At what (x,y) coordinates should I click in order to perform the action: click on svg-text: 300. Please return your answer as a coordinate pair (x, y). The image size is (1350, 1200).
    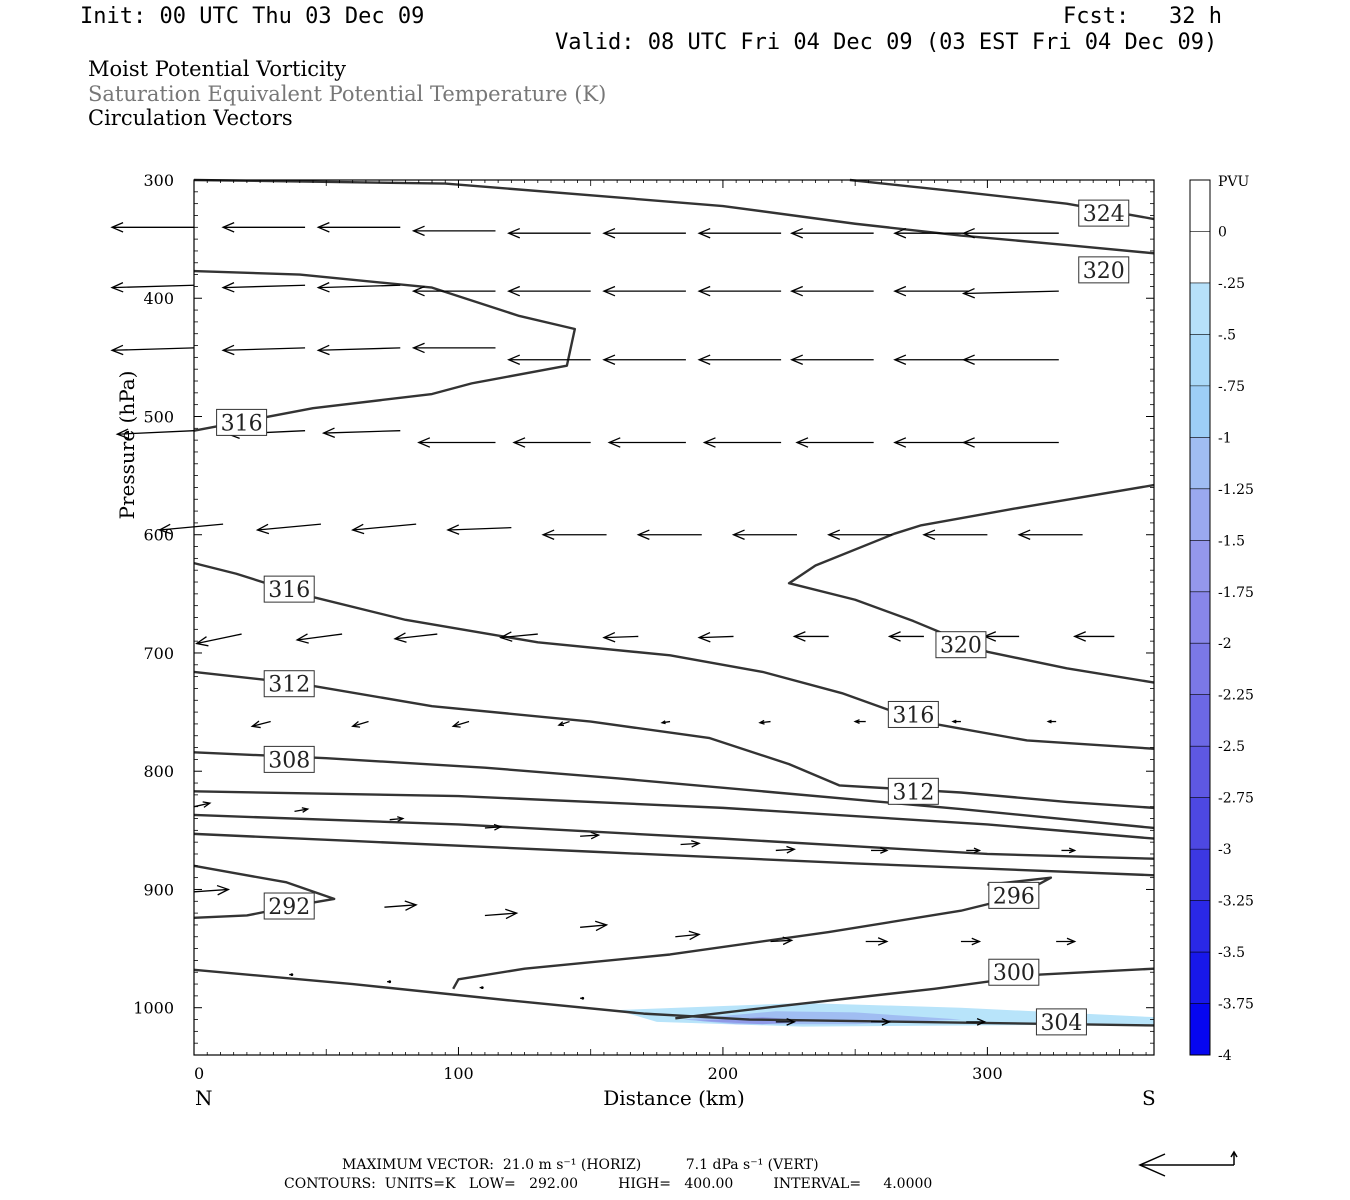
    Looking at the image, I should click on (1014, 973).